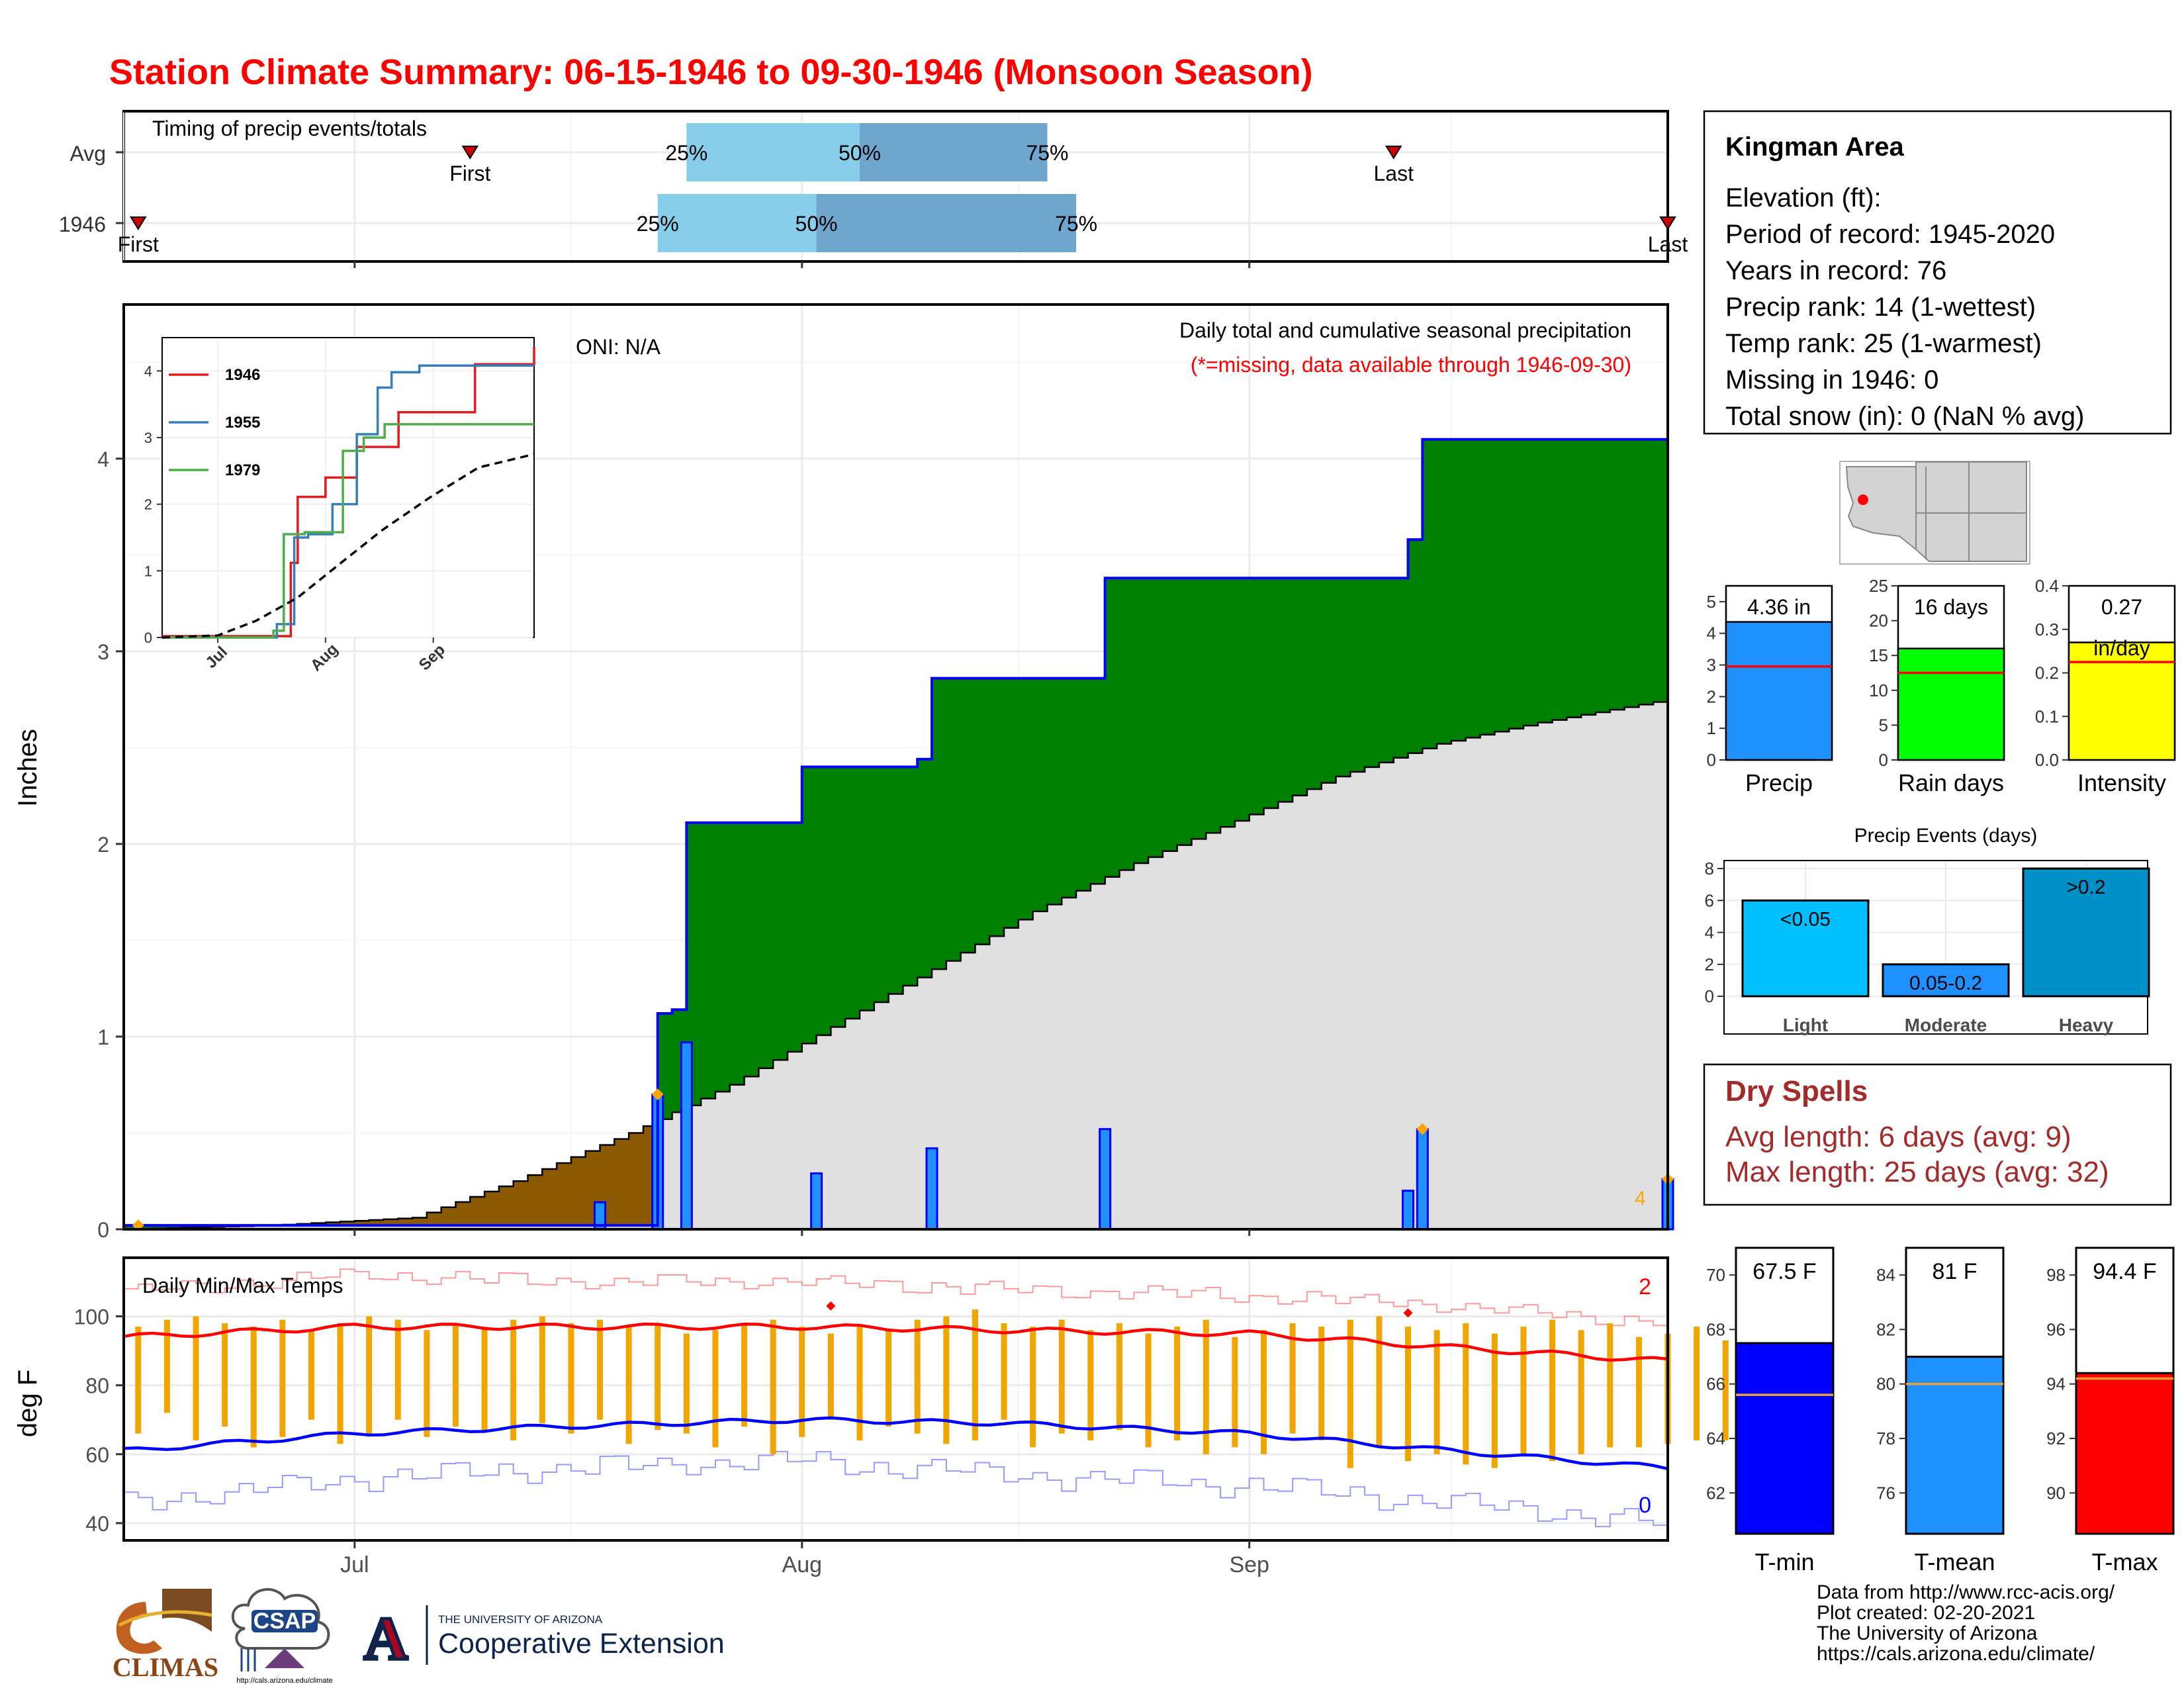  I want to click on precip-y-tick-label: 0, so click(103, 1230).